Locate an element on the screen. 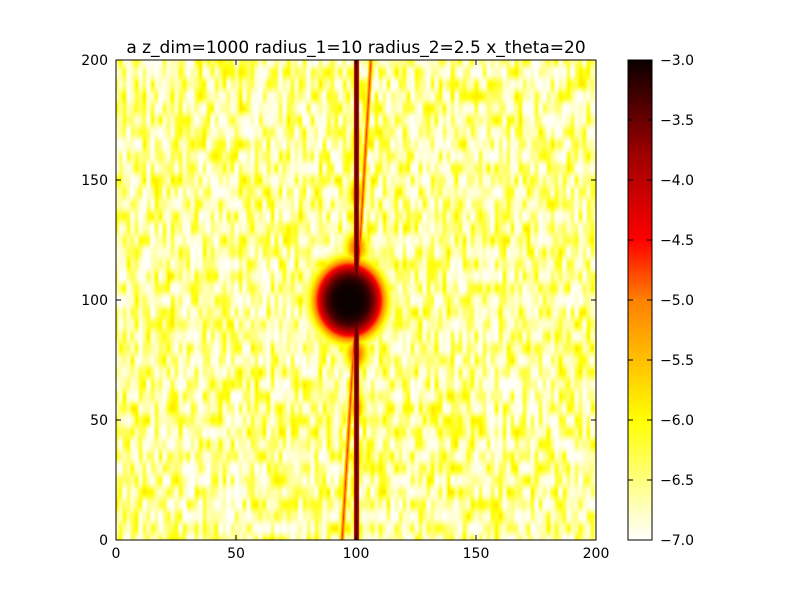 Image resolution: width=800 pixels, height=600 pixels. colorbar-tick-label: −4.0 is located at coordinates (677, 181).